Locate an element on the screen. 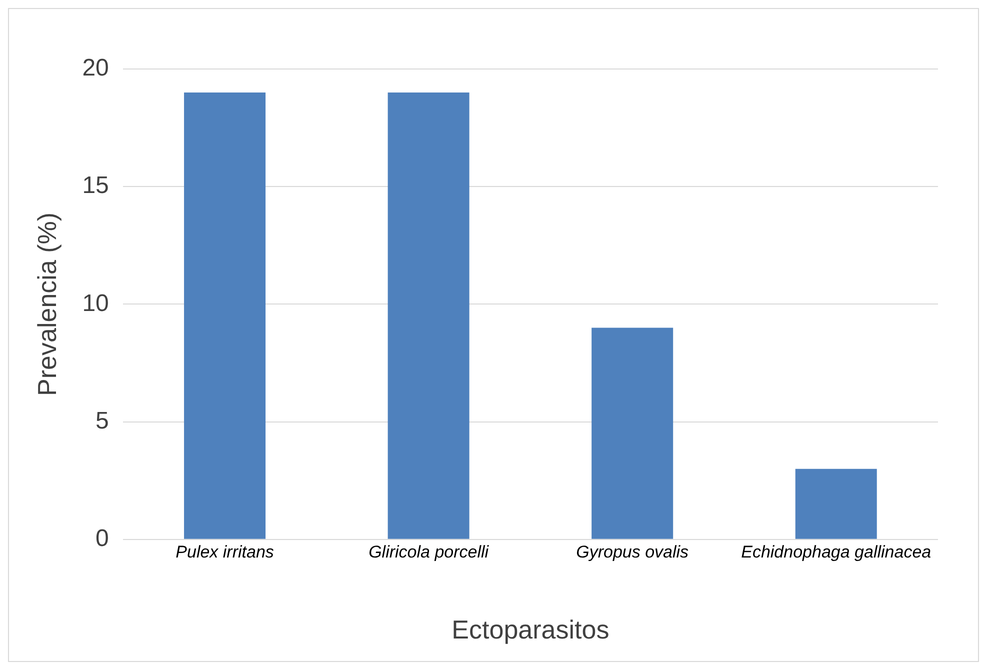 This screenshot has height=670, width=987. x-tick-label: Gliricola porcelli is located at coordinates (429, 552).